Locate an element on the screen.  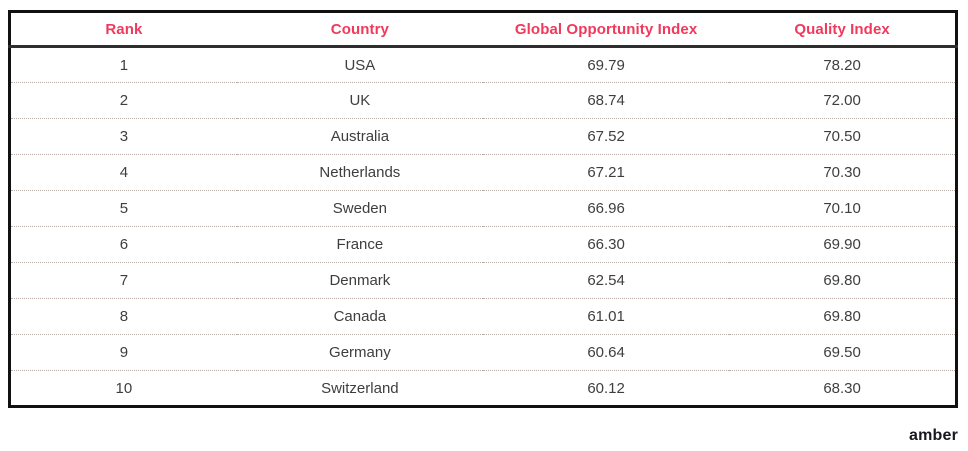
cell-global-opportunity-index: 66.96 is located at coordinates (606, 208).